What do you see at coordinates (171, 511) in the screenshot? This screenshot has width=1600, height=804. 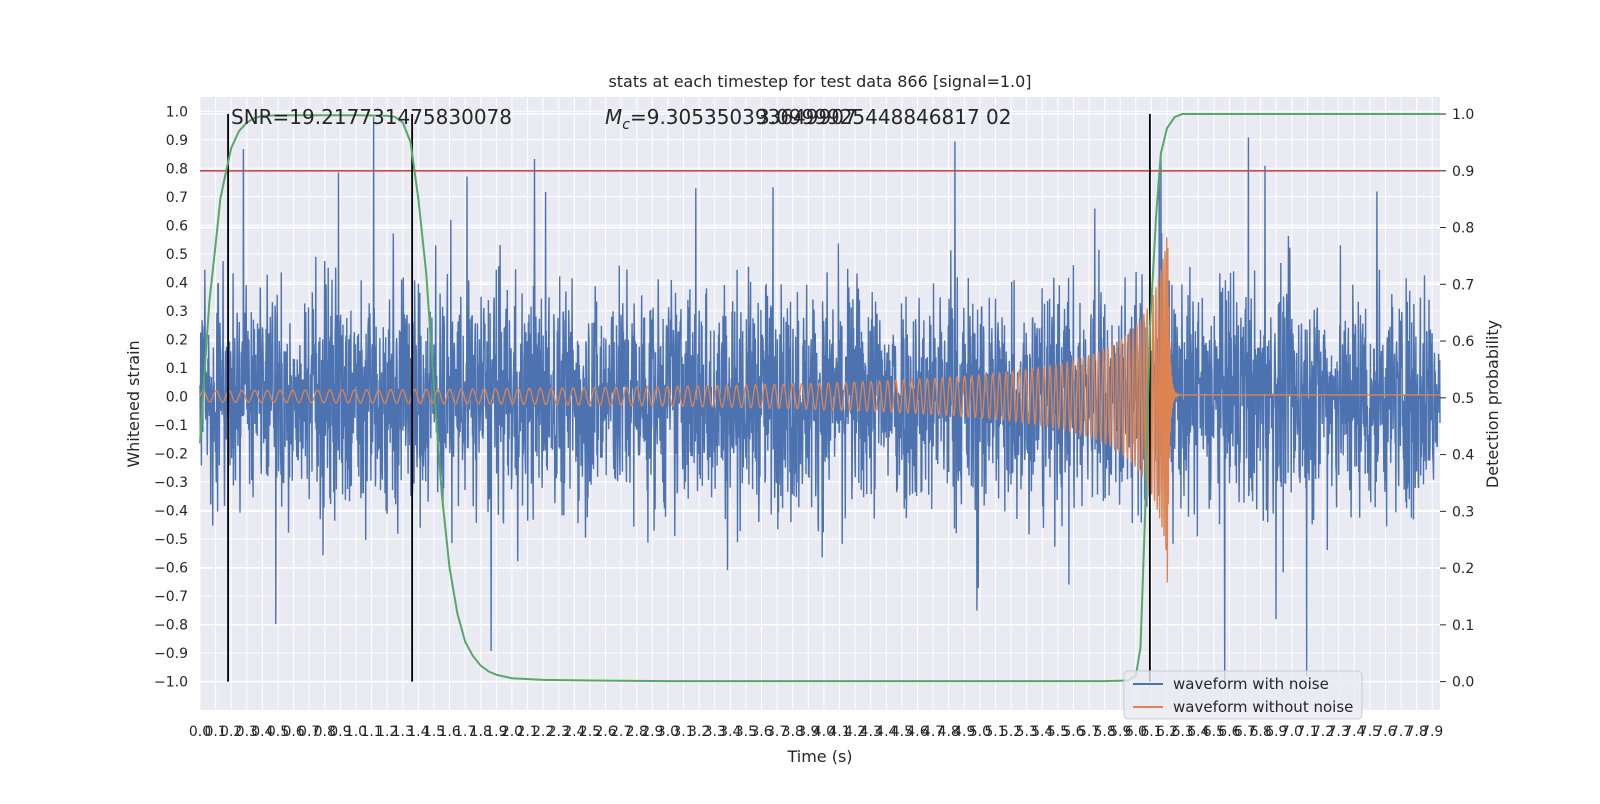 I see `y-tick-label: −0.4` at bounding box center [171, 511].